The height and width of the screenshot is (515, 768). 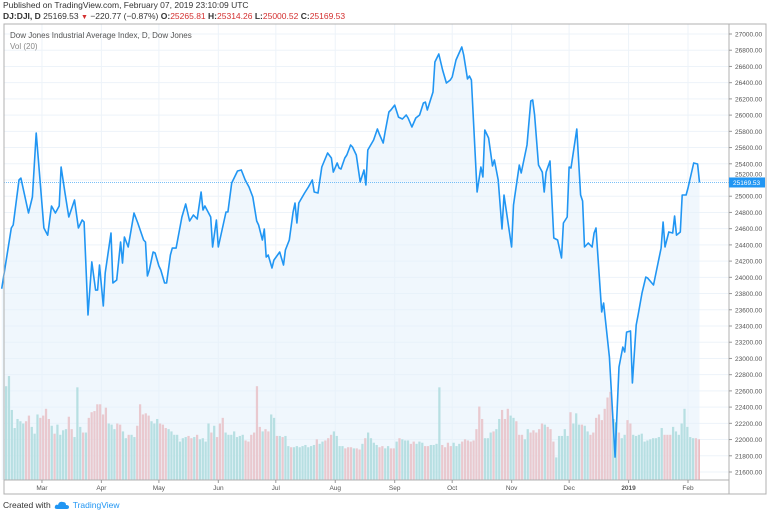 What do you see at coordinates (748, 440) in the screenshot?
I see `y-tick-label: 22000.00` at bounding box center [748, 440].